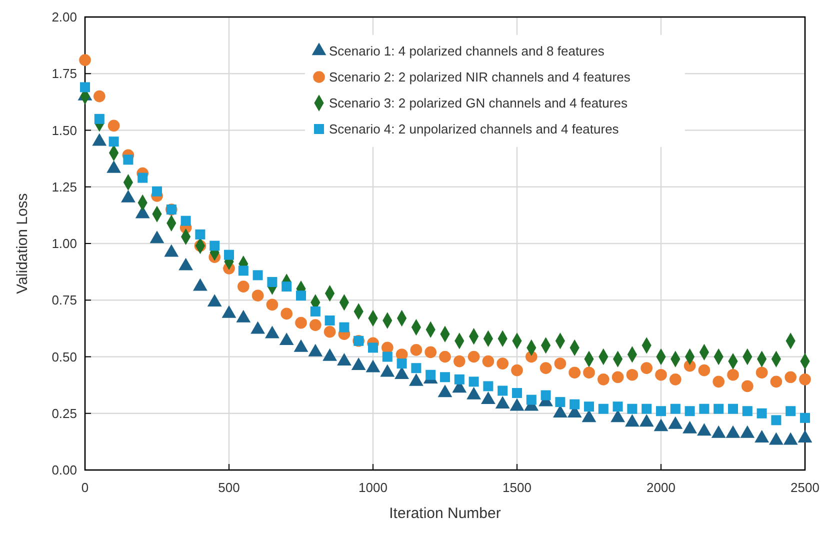  I want to click on x-tick-label: 2500, so click(805, 487).